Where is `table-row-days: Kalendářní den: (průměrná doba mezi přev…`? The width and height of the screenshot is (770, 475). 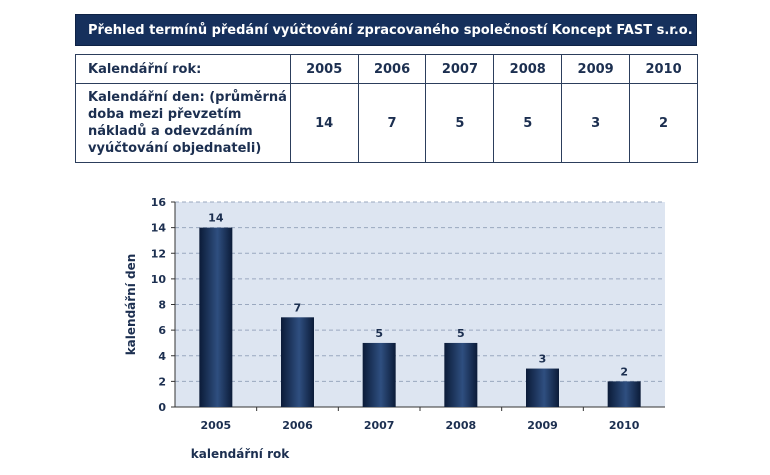
table-row-days: Kalendářní den: (průměrná doba mezi přev… is located at coordinates (386, 123).